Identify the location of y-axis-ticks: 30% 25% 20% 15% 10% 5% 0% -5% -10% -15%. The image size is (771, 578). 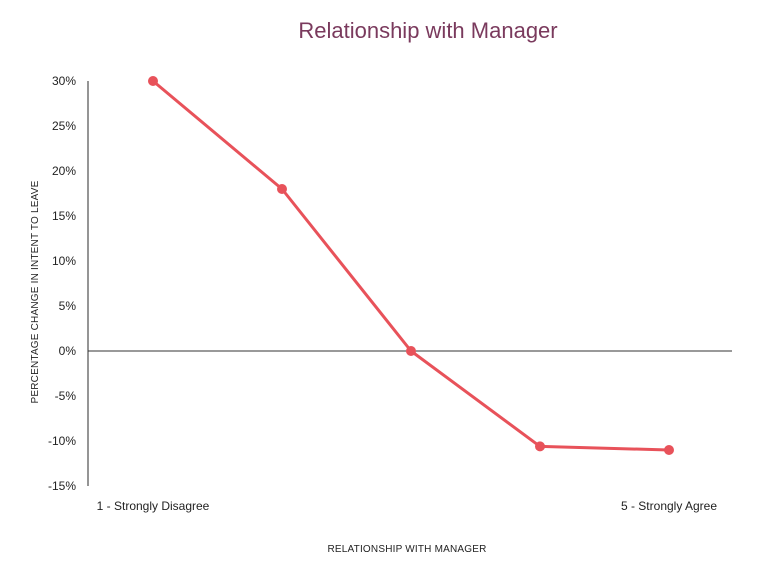
(62, 283).